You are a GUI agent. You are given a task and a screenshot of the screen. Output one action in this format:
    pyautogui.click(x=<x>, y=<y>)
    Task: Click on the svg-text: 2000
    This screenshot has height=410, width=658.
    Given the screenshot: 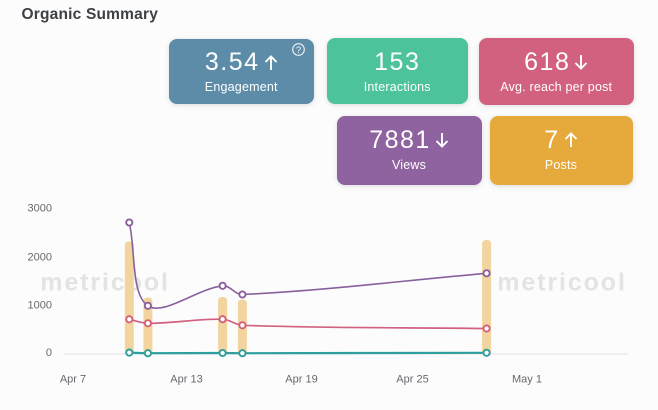 What is the action you would take?
    pyautogui.click(x=40, y=257)
    